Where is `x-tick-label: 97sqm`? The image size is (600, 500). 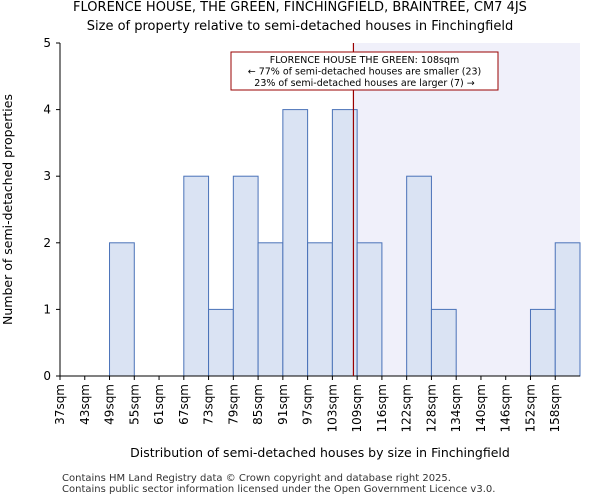 x-tick-label: 97sqm is located at coordinates (308, 404).